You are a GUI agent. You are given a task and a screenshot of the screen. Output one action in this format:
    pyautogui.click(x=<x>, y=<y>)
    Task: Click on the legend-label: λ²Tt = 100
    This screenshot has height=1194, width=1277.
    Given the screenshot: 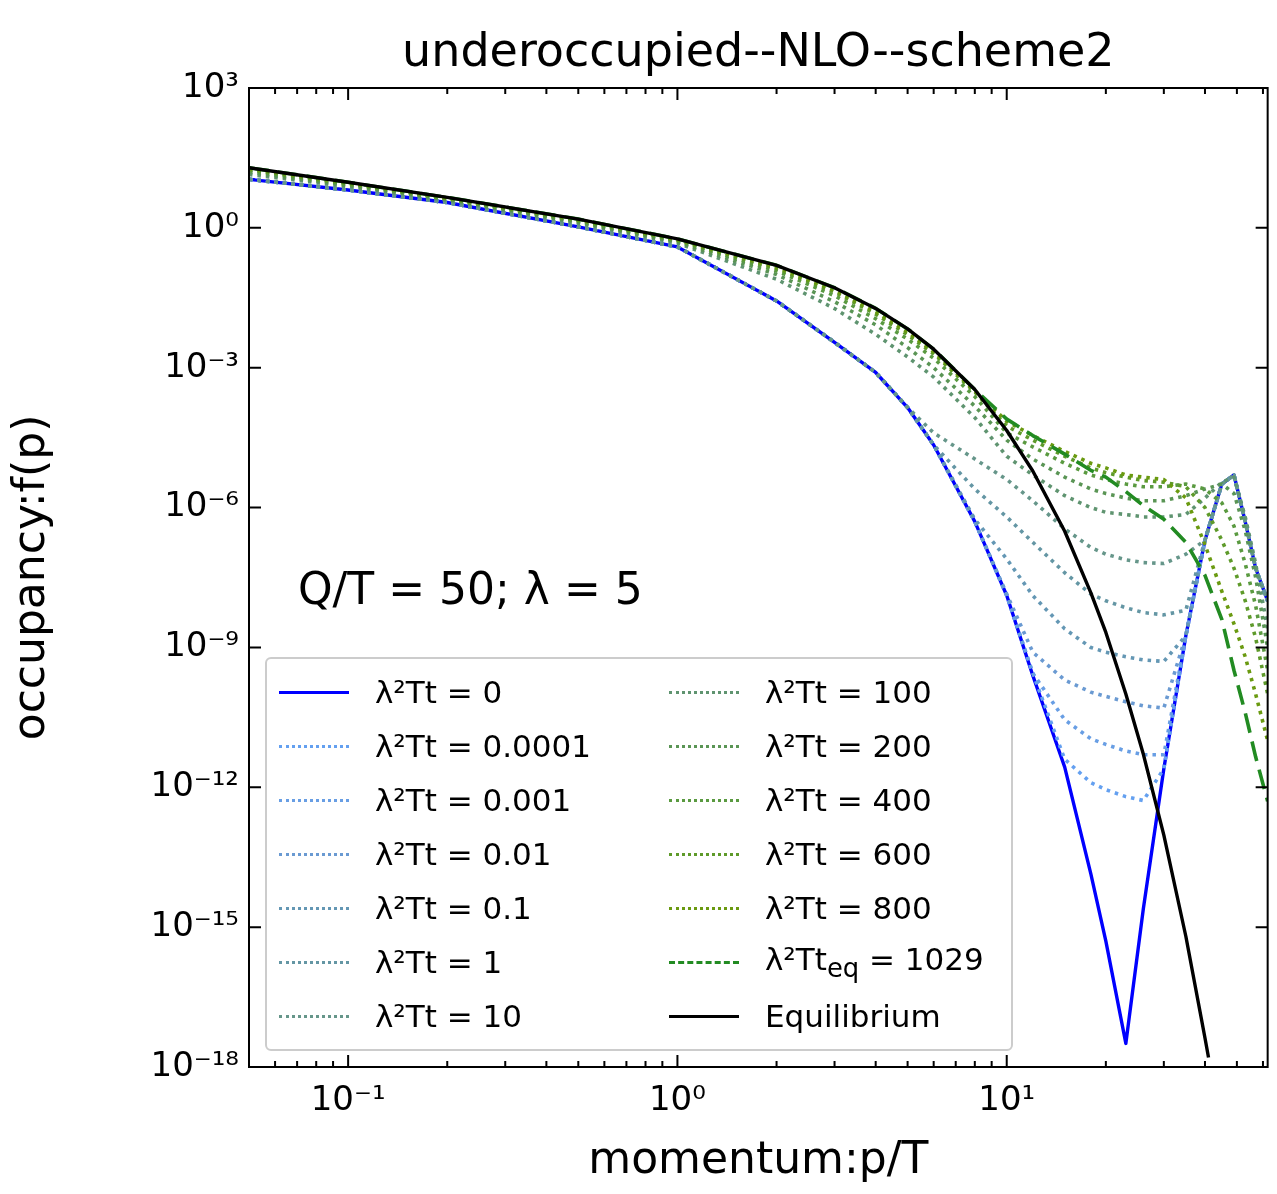 What is the action you would take?
    pyautogui.click(x=848, y=692)
    